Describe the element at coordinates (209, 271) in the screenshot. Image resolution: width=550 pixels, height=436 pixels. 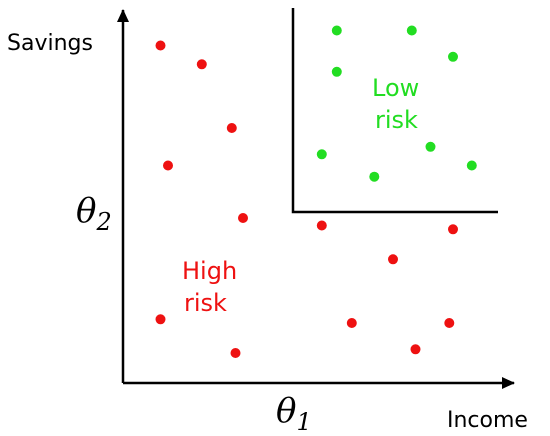
I see `high-risk-label-line1: High` at that location.